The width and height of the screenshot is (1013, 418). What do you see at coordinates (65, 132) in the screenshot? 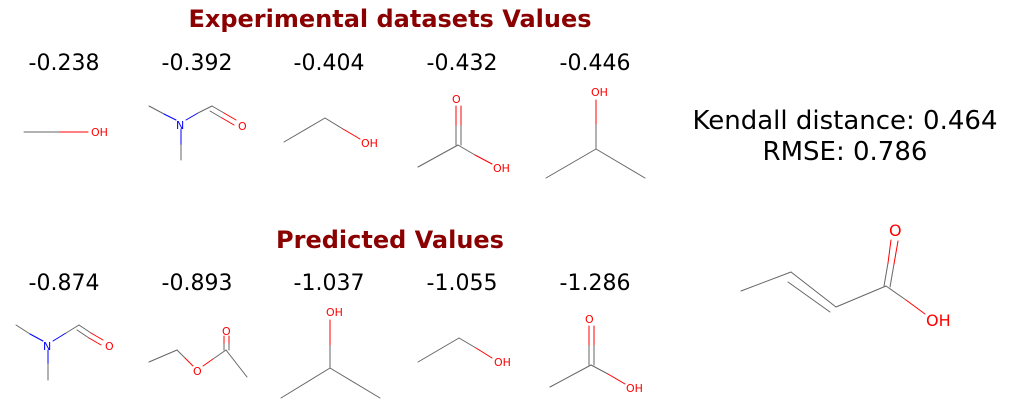
I see `molecule-methanol: OH` at bounding box center [65, 132].